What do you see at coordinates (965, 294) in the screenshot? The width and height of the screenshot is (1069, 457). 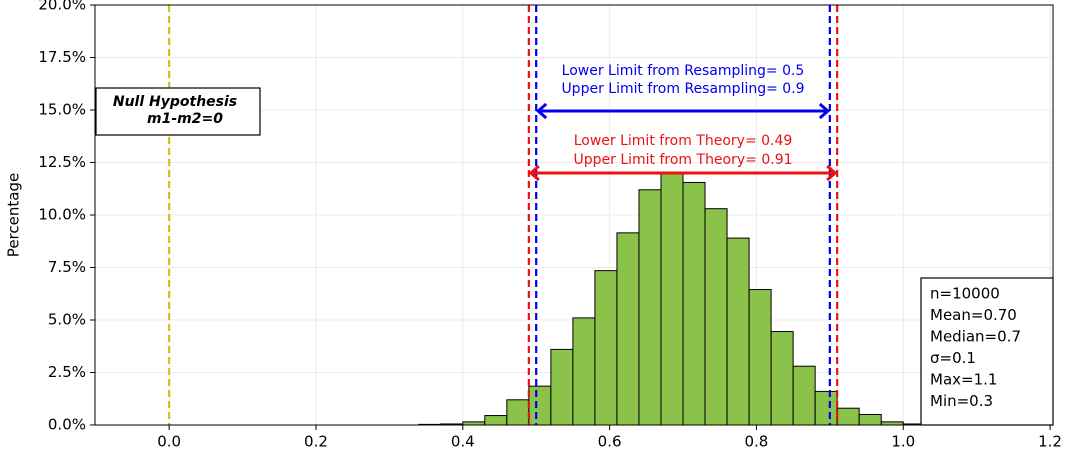 I see `stats-text: n=10000` at bounding box center [965, 294].